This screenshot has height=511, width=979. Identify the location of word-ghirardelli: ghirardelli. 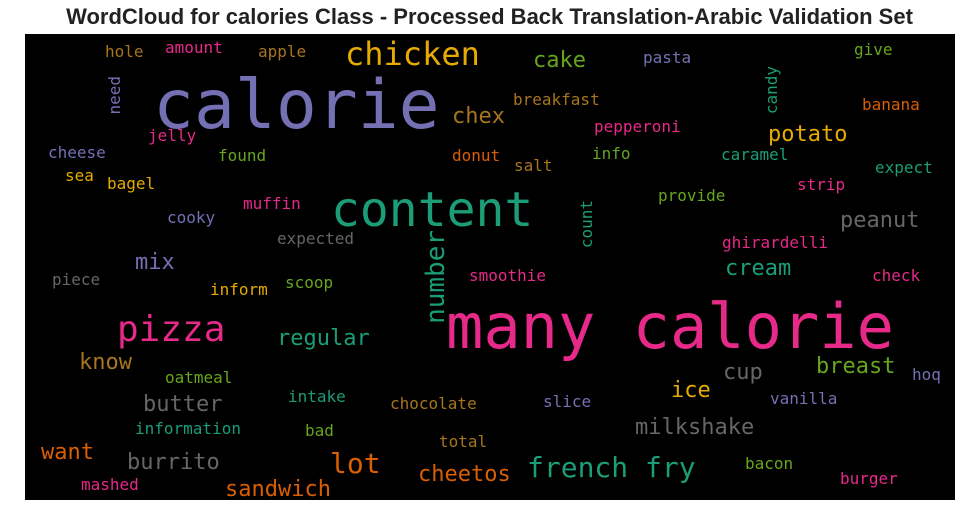
(775, 242).